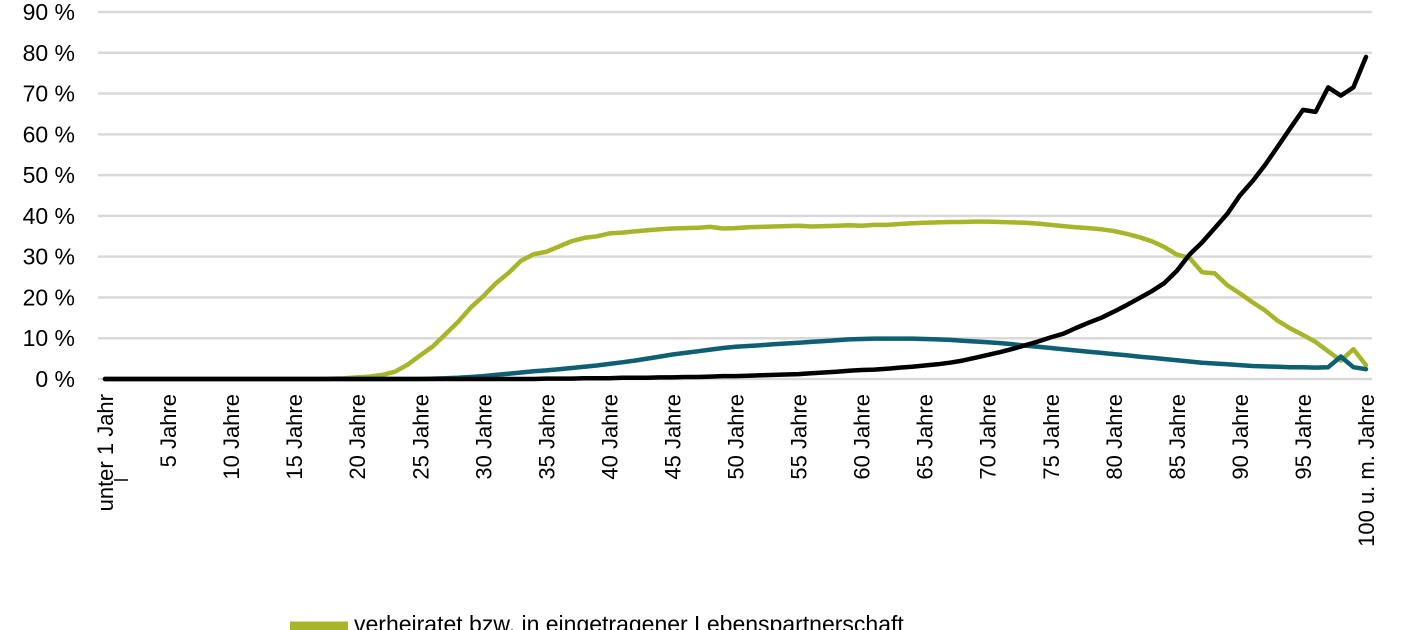  What do you see at coordinates (231, 437) in the screenshot?
I see `x-tick-label: 10 Jahre` at bounding box center [231, 437].